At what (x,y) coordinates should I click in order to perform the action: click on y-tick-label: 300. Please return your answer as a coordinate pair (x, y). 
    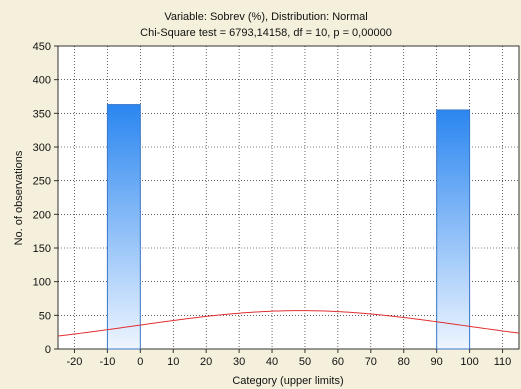
    Looking at the image, I should click on (42, 148).